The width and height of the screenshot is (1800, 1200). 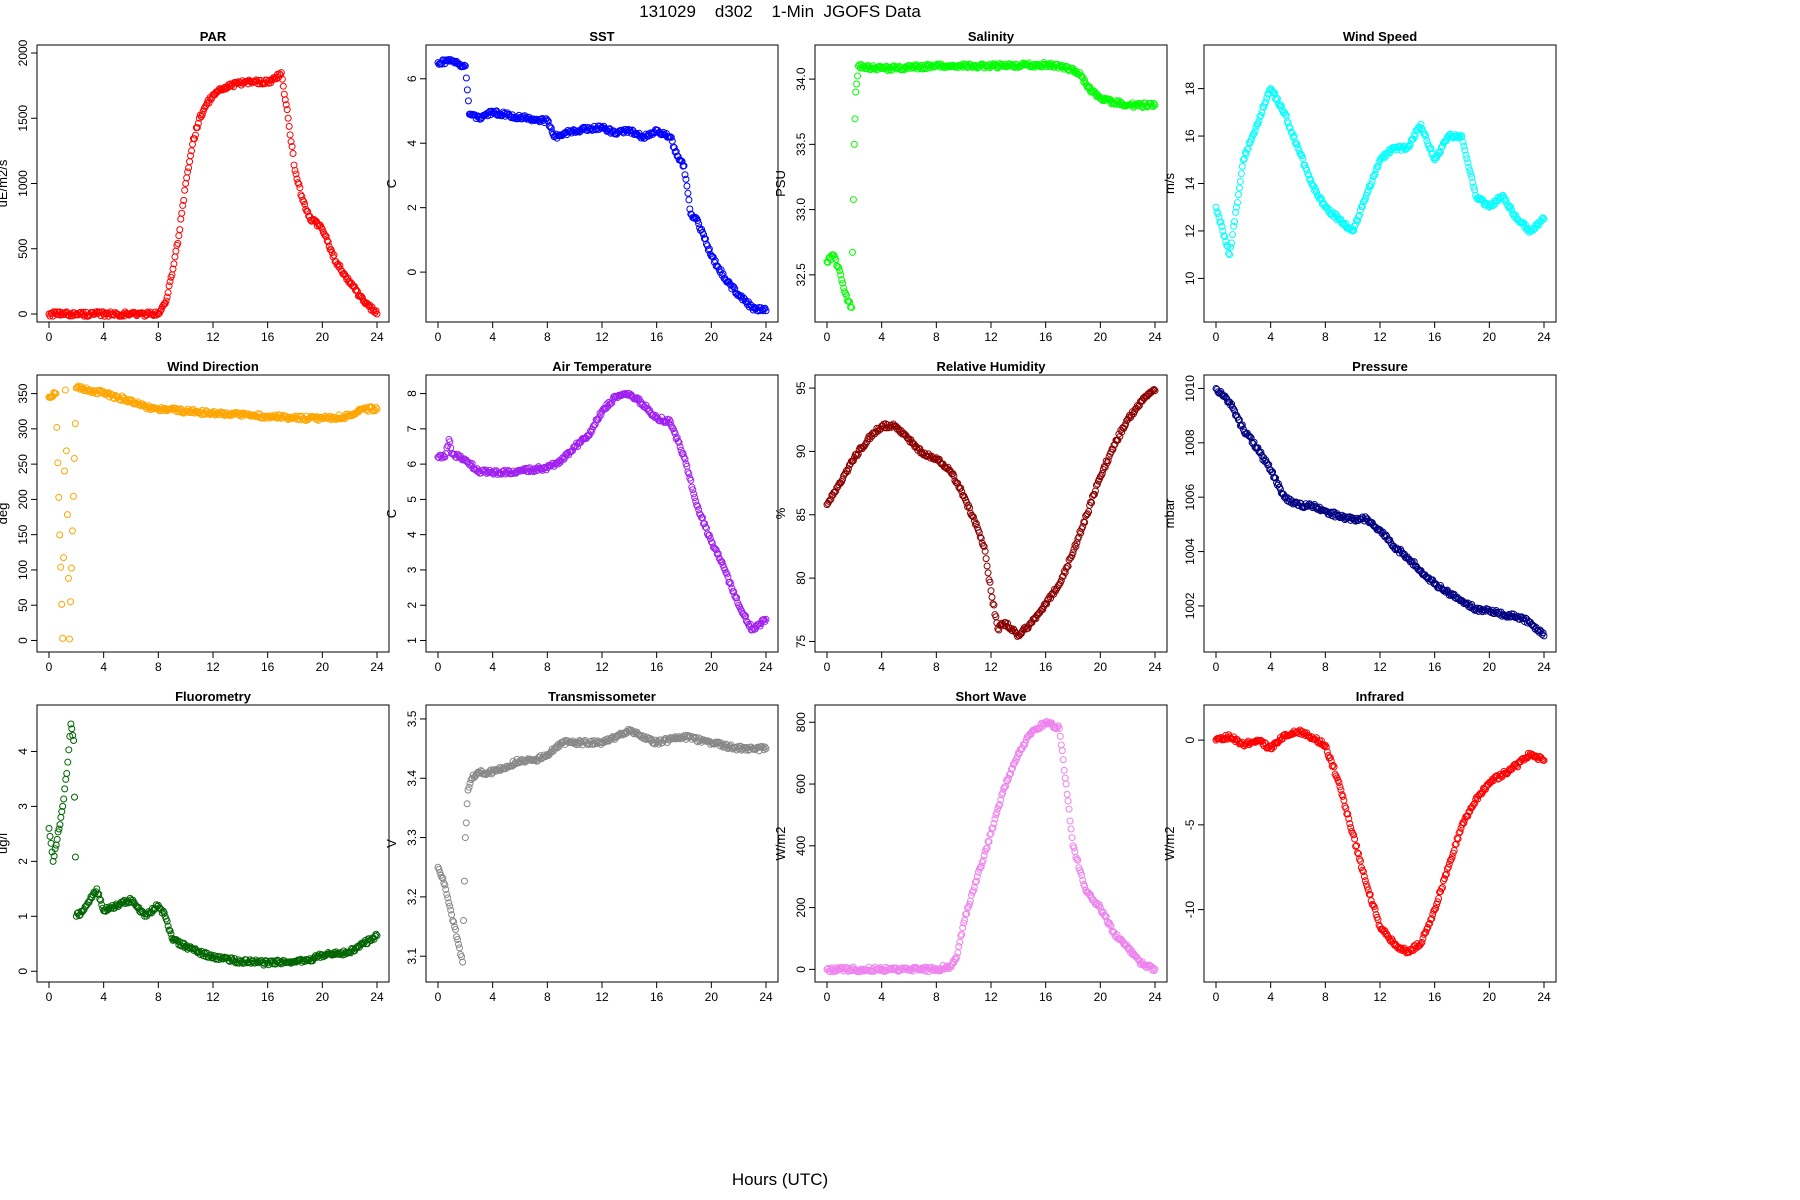 What do you see at coordinates (881, 667) in the screenshot?
I see `x-tick-label: 4` at bounding box center [881, 667].